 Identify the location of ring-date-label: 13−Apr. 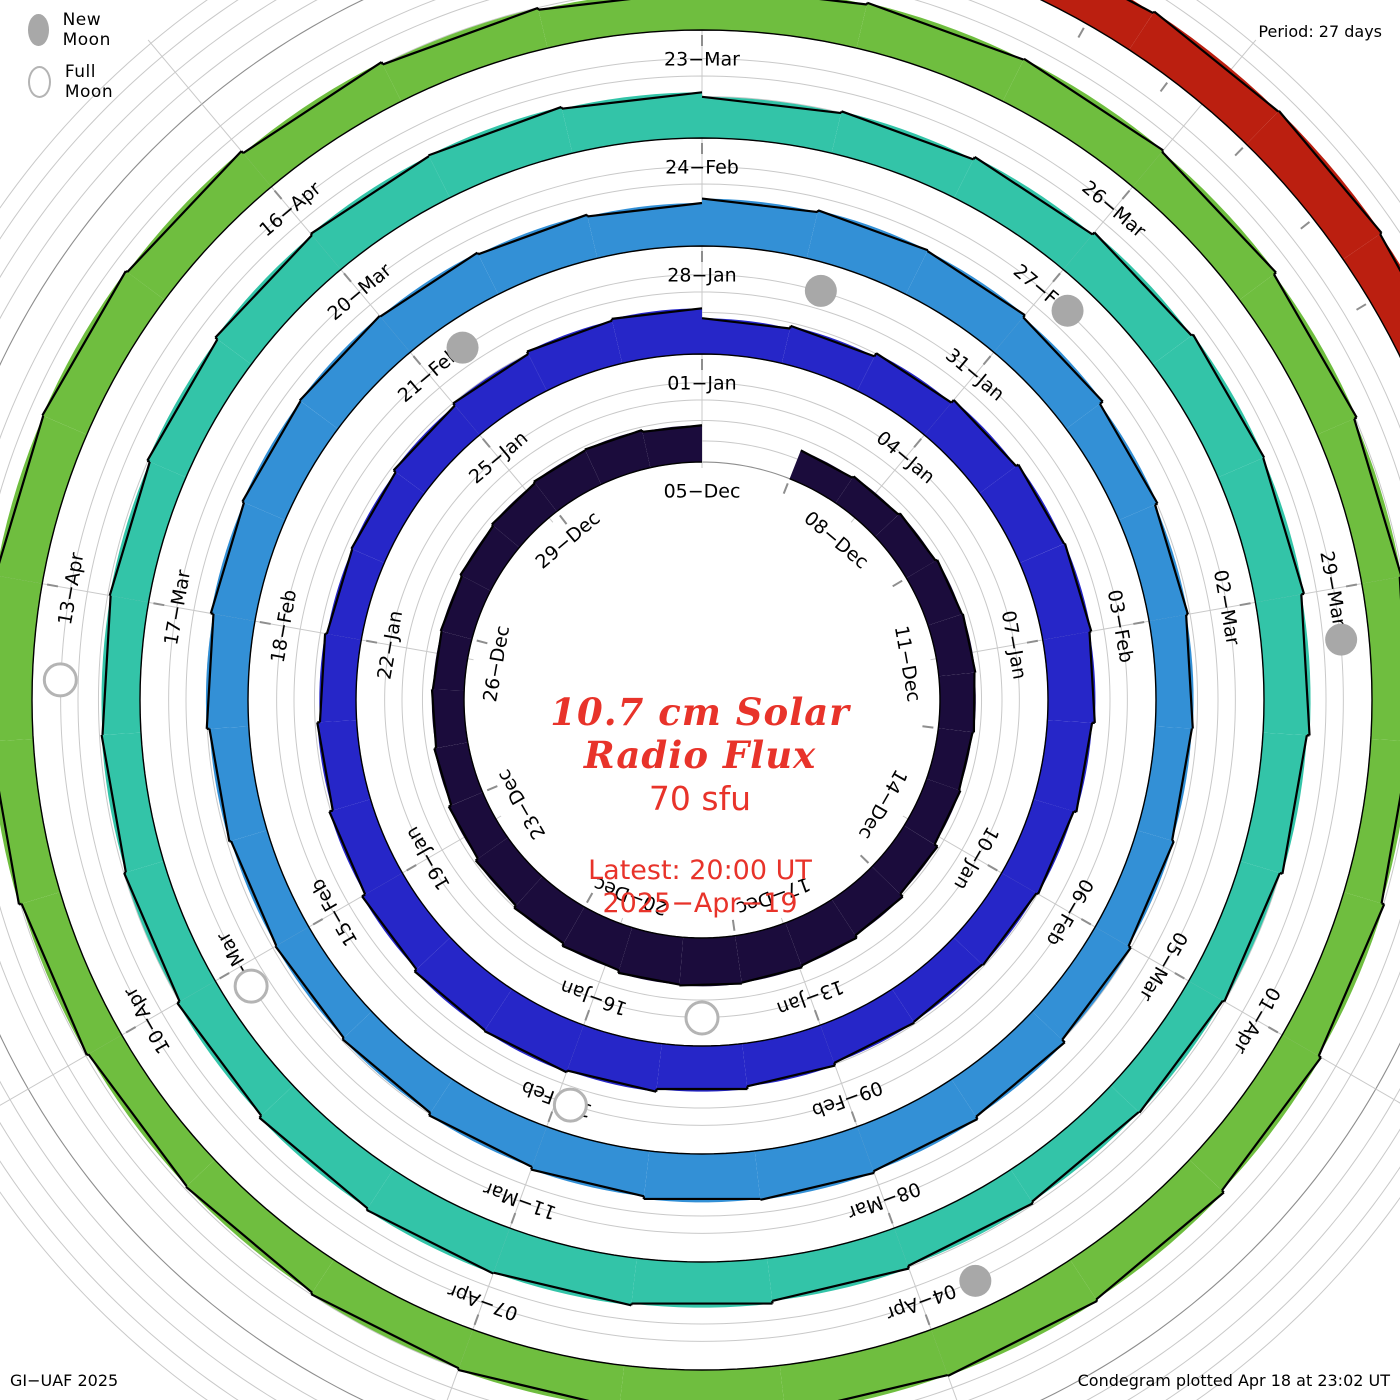
(71, 589).